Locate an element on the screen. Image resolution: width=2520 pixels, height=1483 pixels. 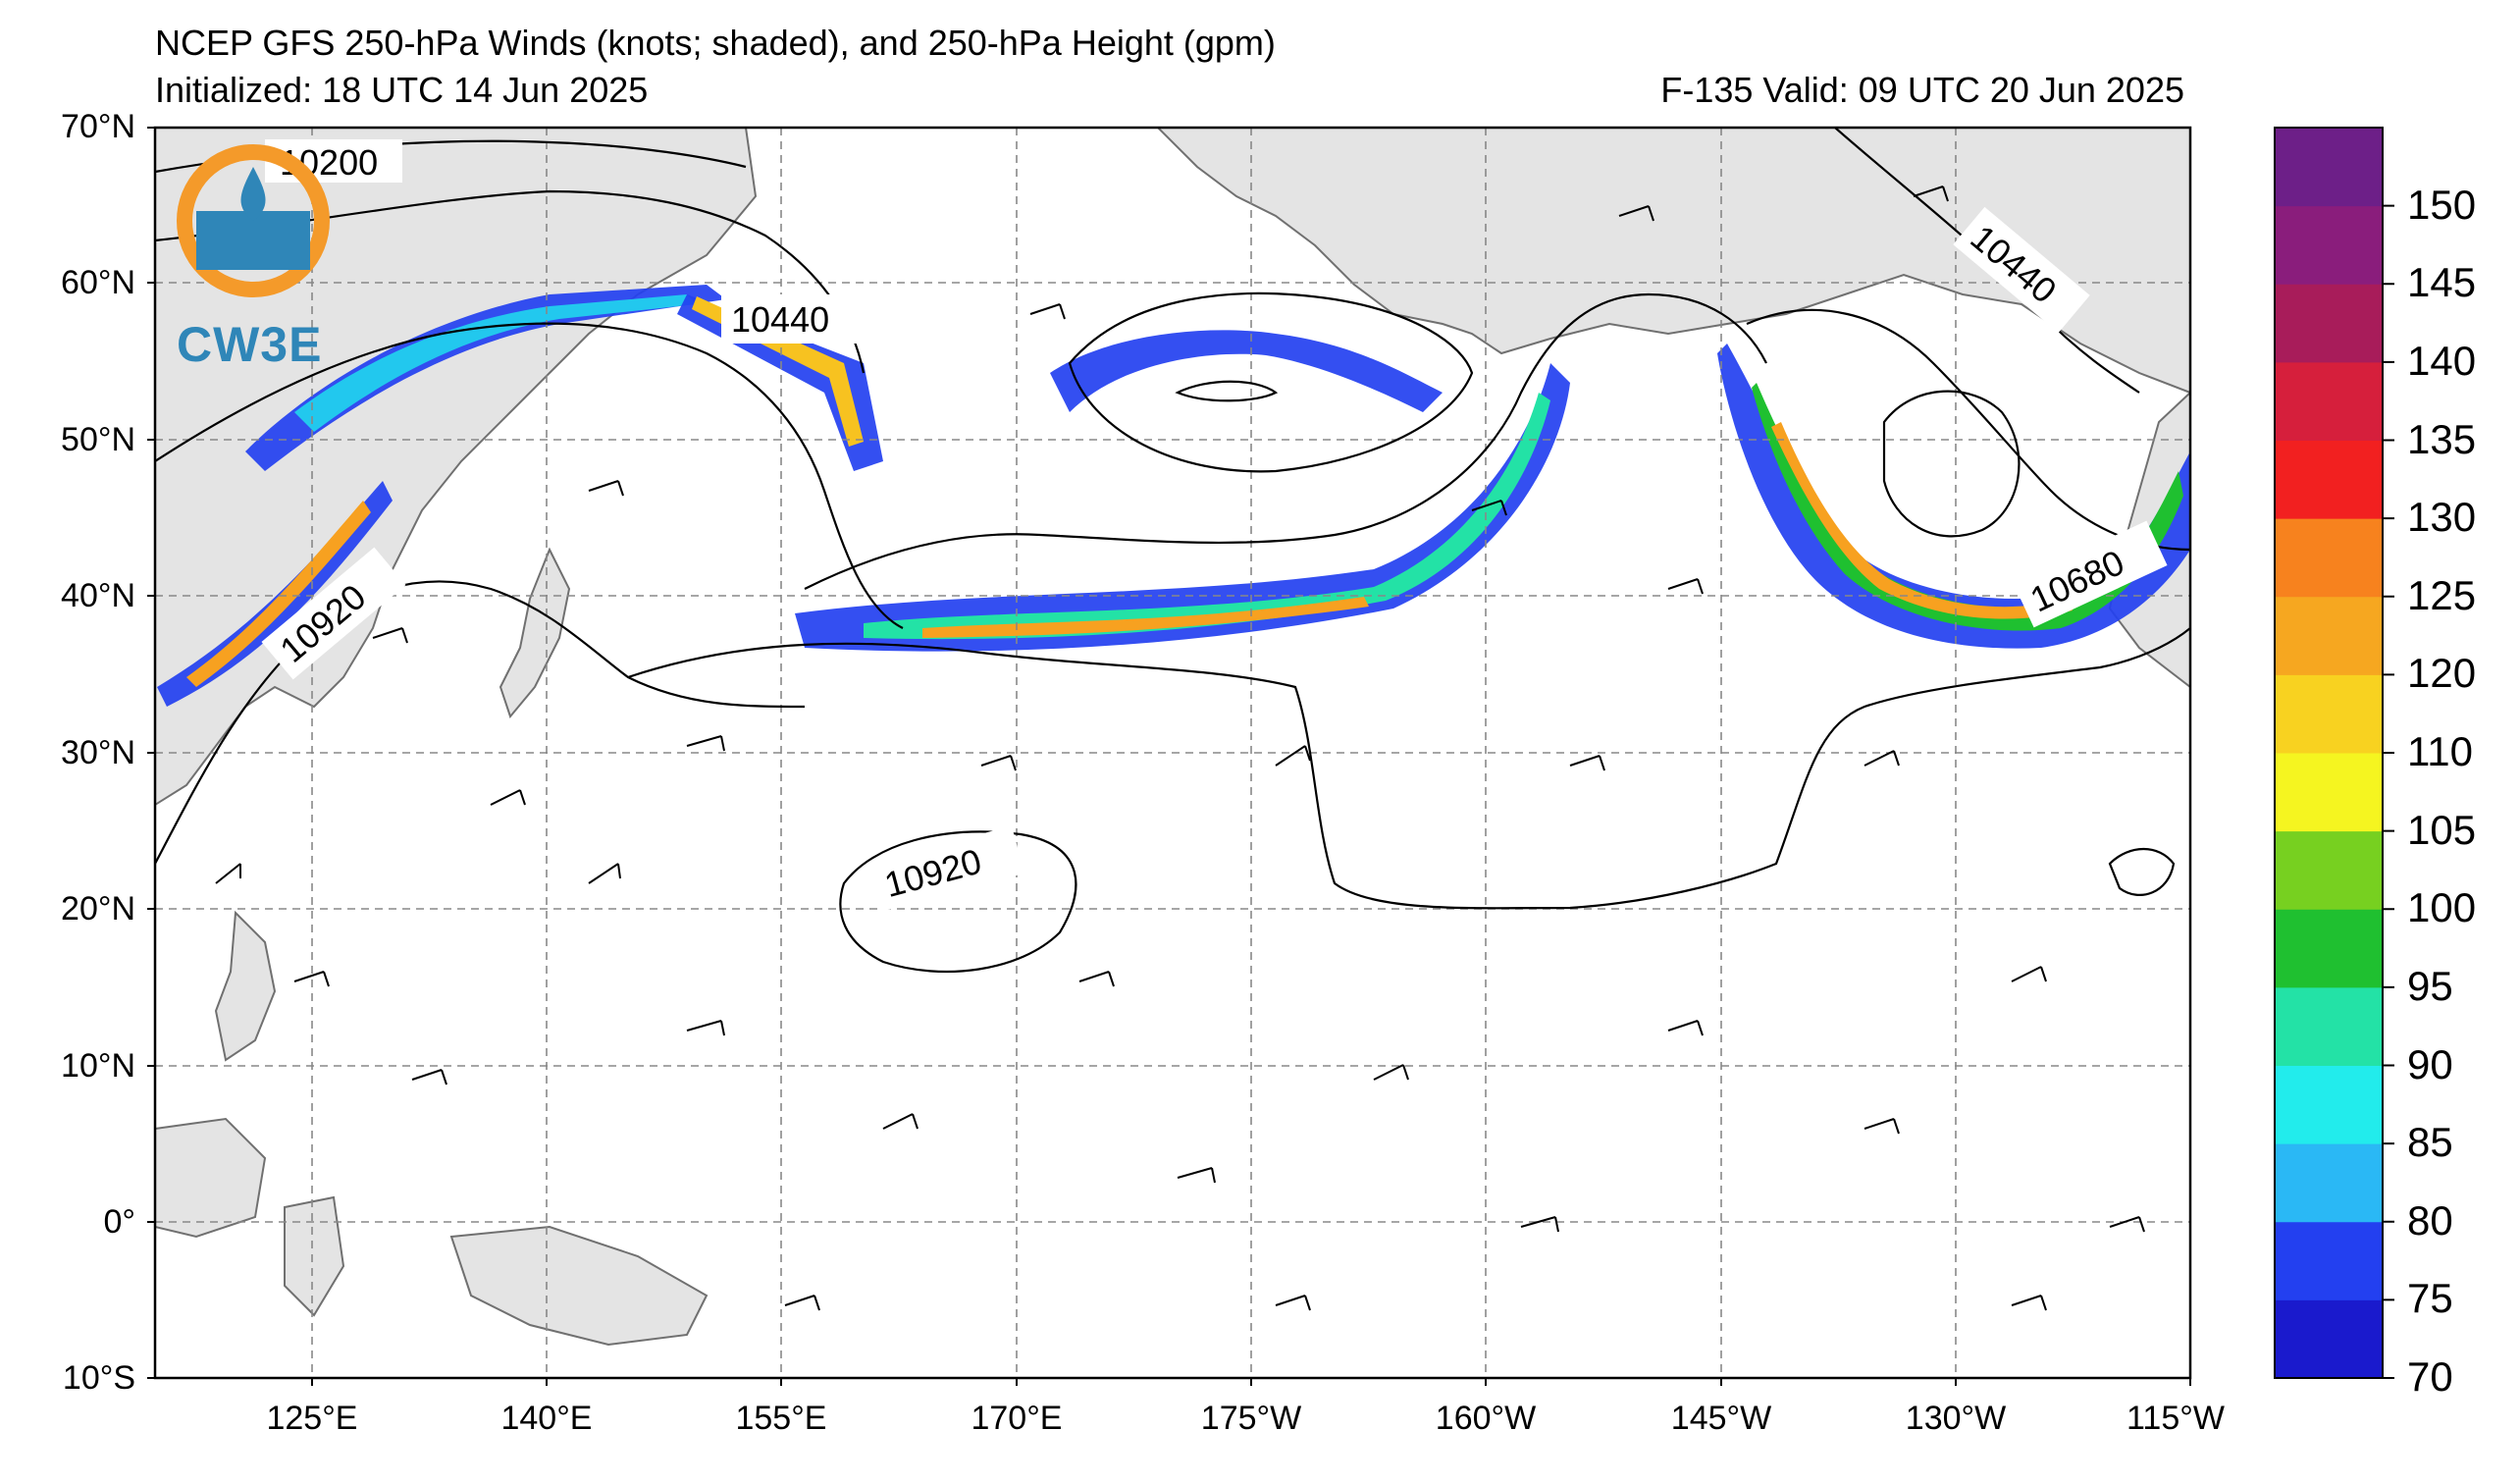
contour-east-small is located at coordinates (2142, 872).